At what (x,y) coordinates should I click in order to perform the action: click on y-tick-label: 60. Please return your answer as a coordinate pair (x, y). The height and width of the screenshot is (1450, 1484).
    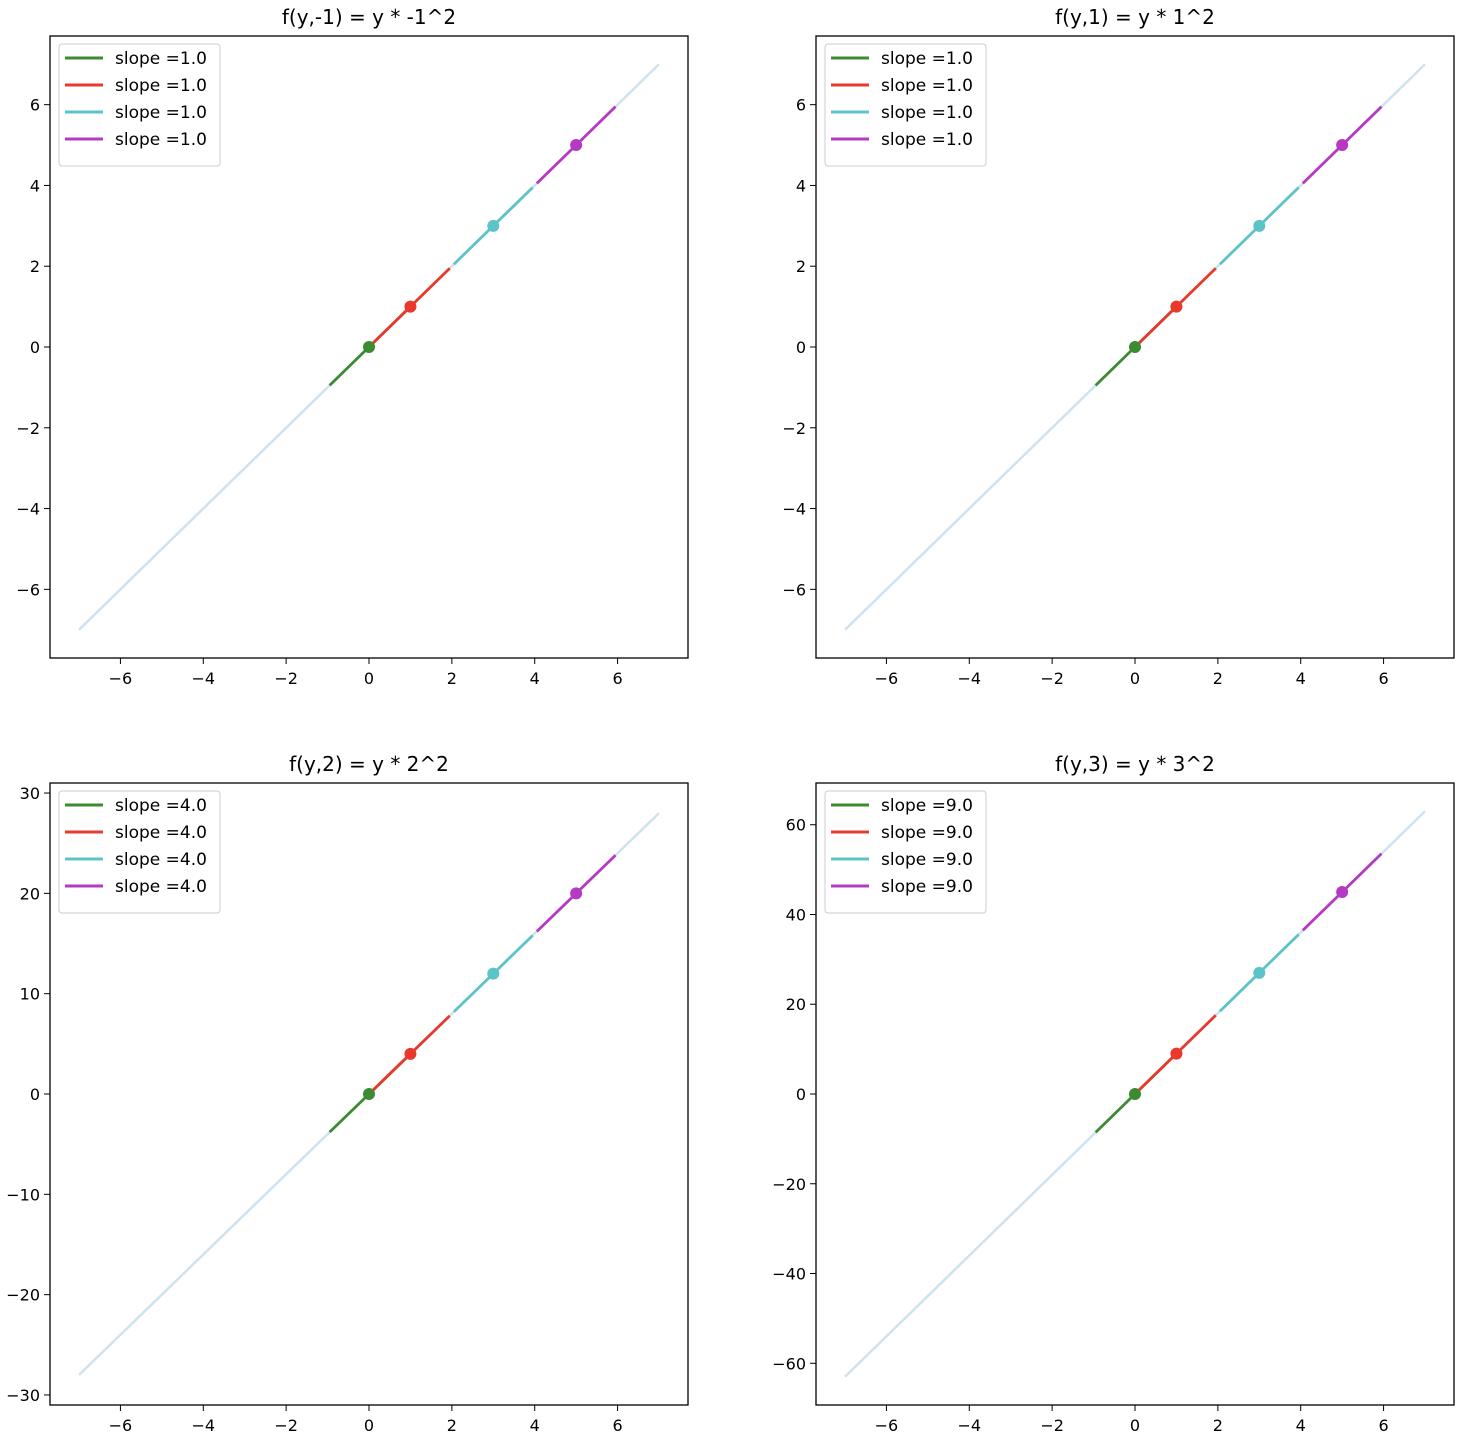
    Looking at the image, I should click on (796, 825).